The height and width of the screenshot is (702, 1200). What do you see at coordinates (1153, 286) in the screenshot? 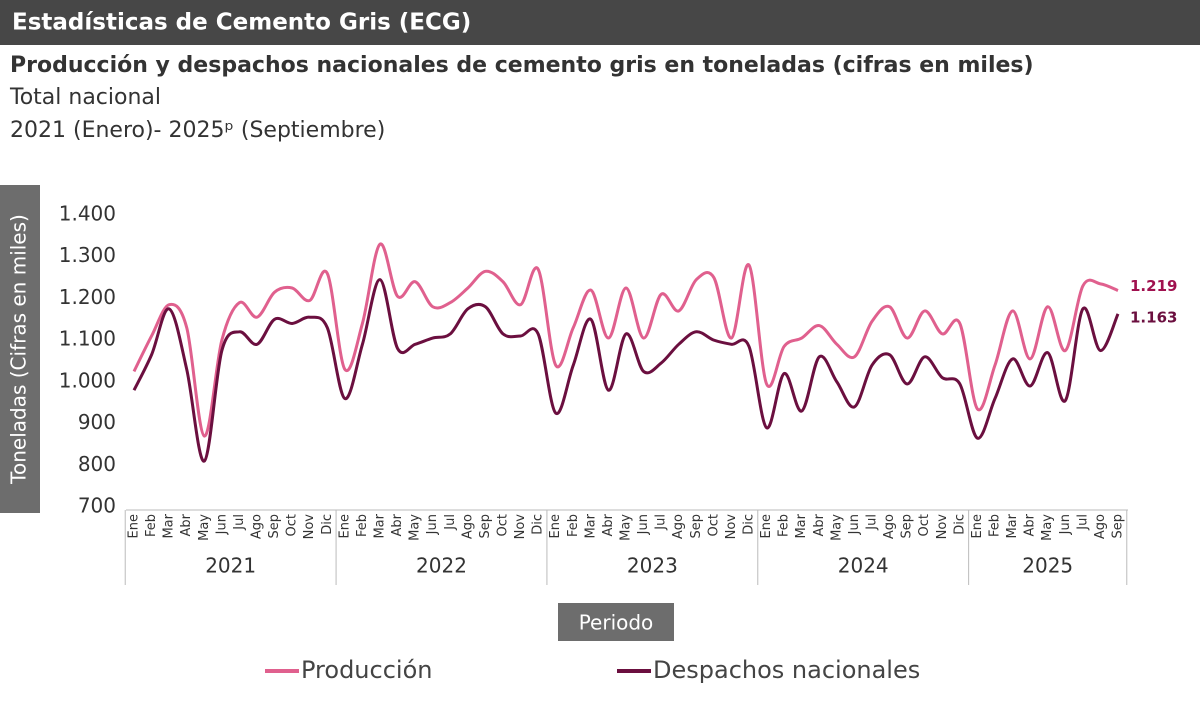
I see `data-label: 1.219` at bounding box center [1153, 286].